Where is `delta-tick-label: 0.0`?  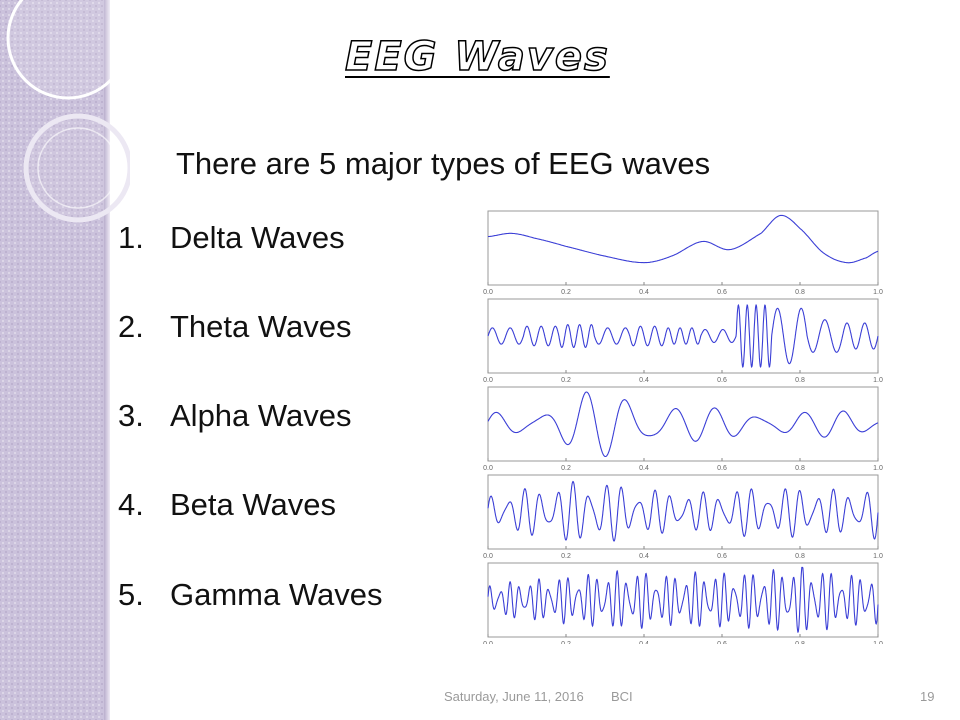
delta-tick-label: 0.0 is located at coordinates (488, 292).